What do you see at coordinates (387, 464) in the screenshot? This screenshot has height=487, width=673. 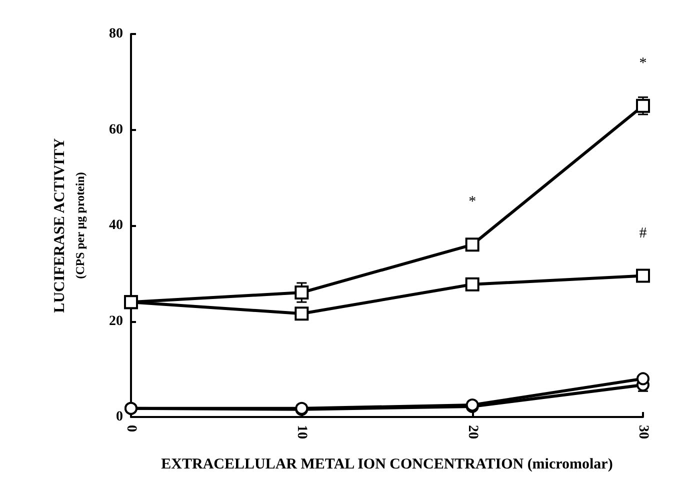 I see `x-axis-title: EXTRACELLULAR METAL ION CONCENTRATION (micromolar)` at bounding box center [387, 464].